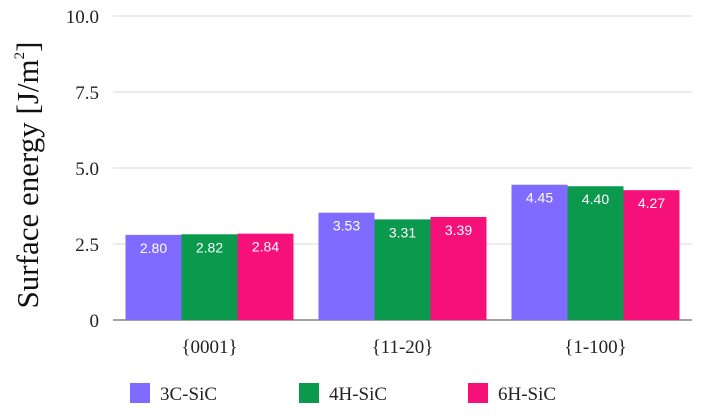 The width and height of the screenshot is (702, 416). What do you see at coordinates (595, 347) in the screenshot?
I see `x-tick-label: {1-100}` at bounding box center [595, 347].